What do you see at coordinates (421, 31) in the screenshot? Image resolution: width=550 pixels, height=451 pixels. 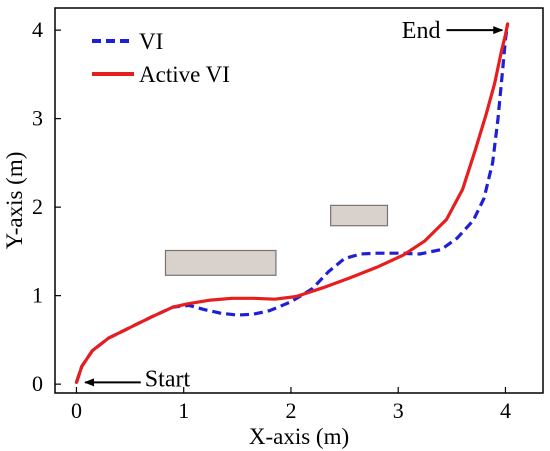 I see `end-label: End` at bounding box center [421, 31].